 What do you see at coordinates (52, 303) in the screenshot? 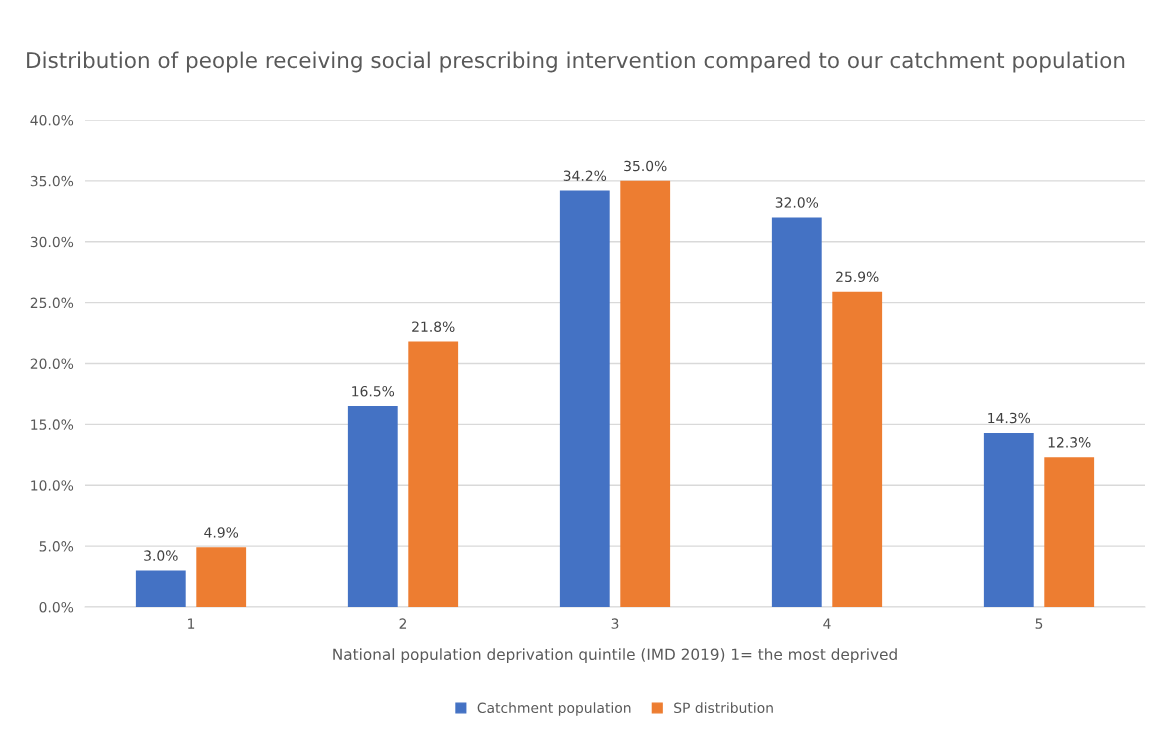
I see `y-tick-label: 25.0%` at bounding box center [52, 303].